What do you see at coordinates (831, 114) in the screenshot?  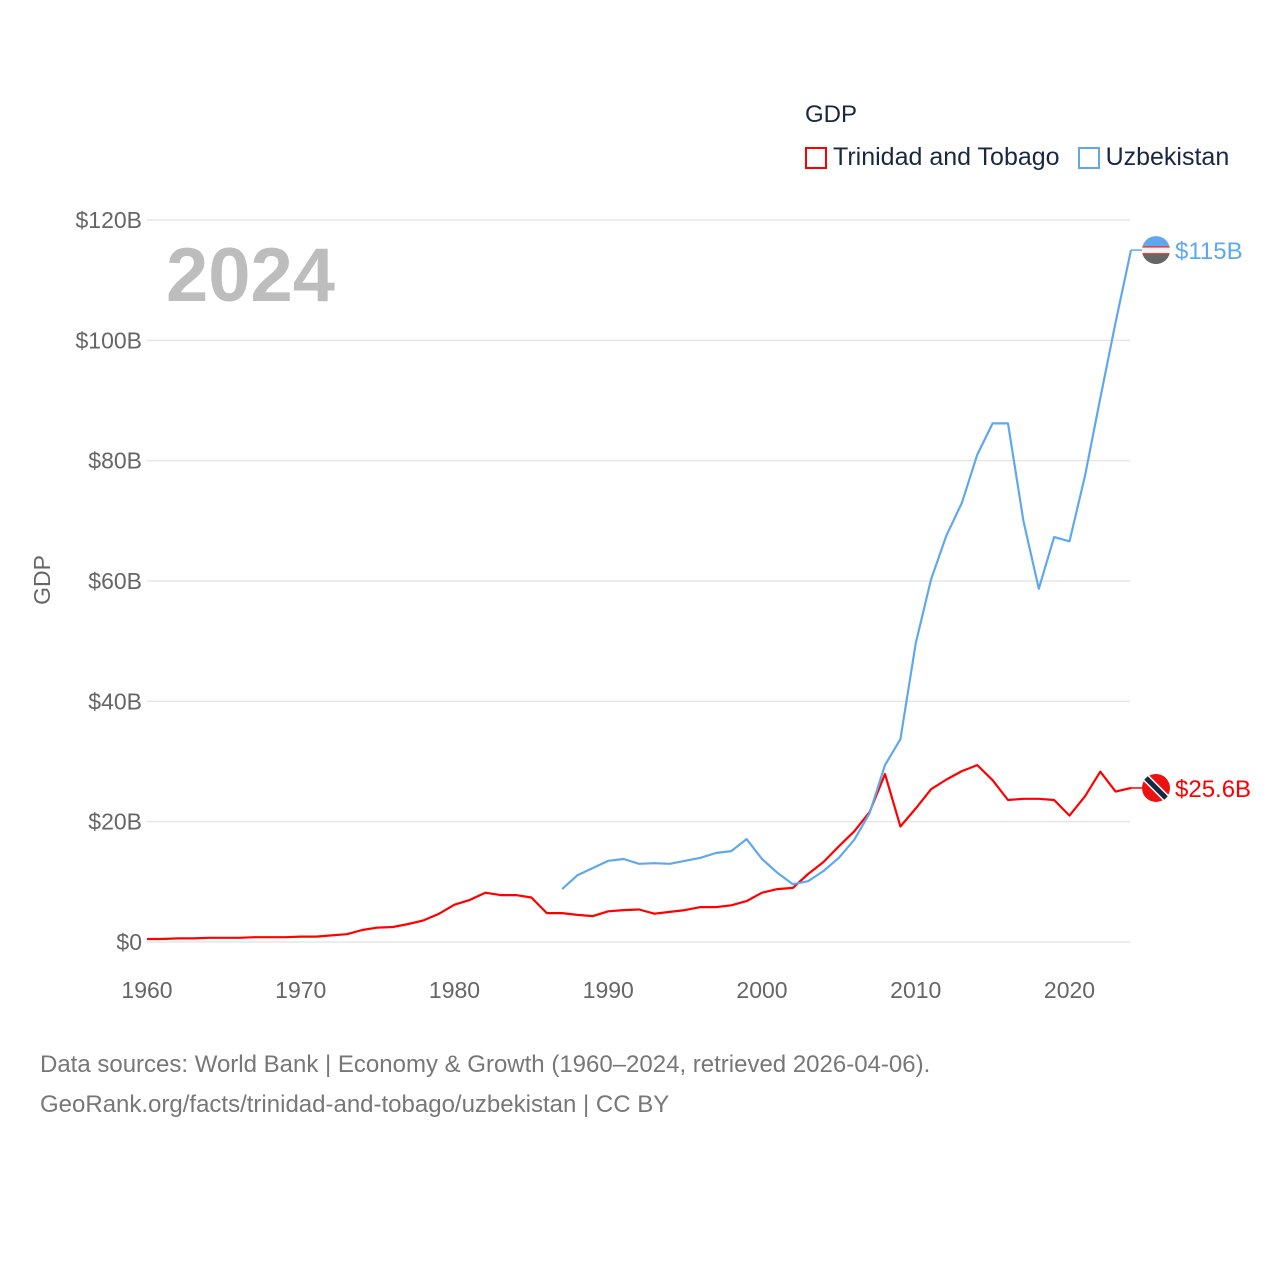 I see `legend-title: GDP` at bounding box center [831, 114].